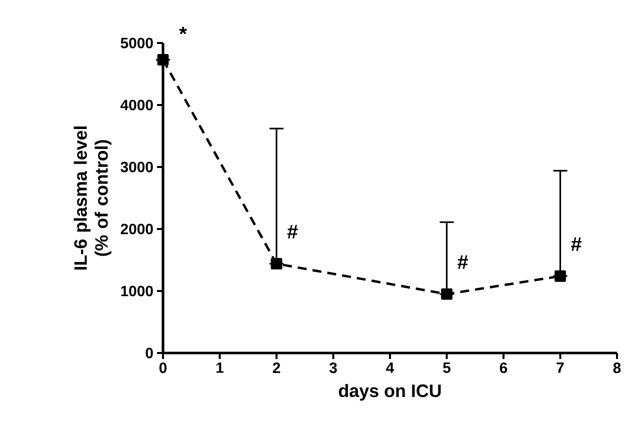  What do you see at coordinates (149, 353) in the screenshot?
I see `y-tick-label: 0` at bounding box center [149, 353].